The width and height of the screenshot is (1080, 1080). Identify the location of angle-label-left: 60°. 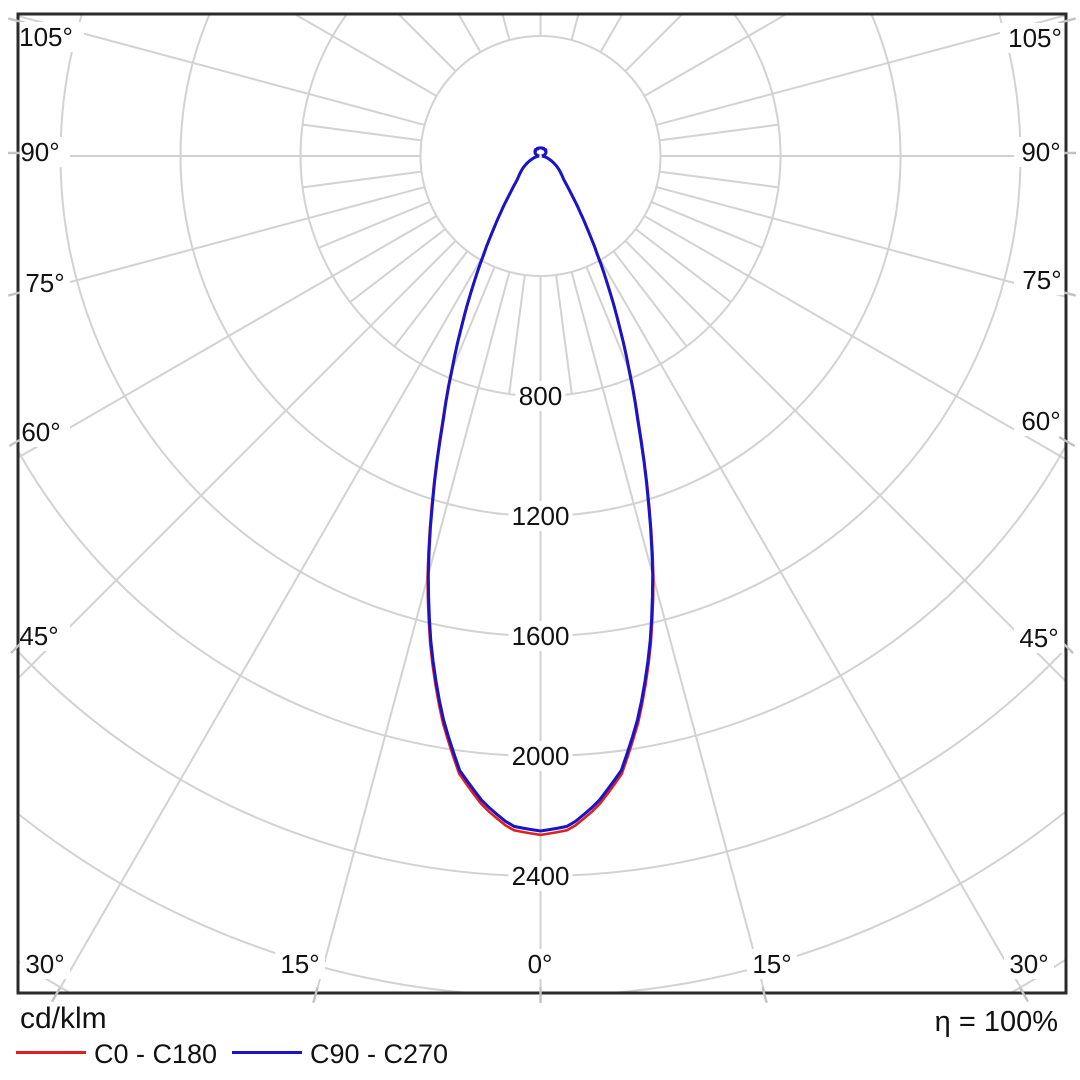
(40, 432).